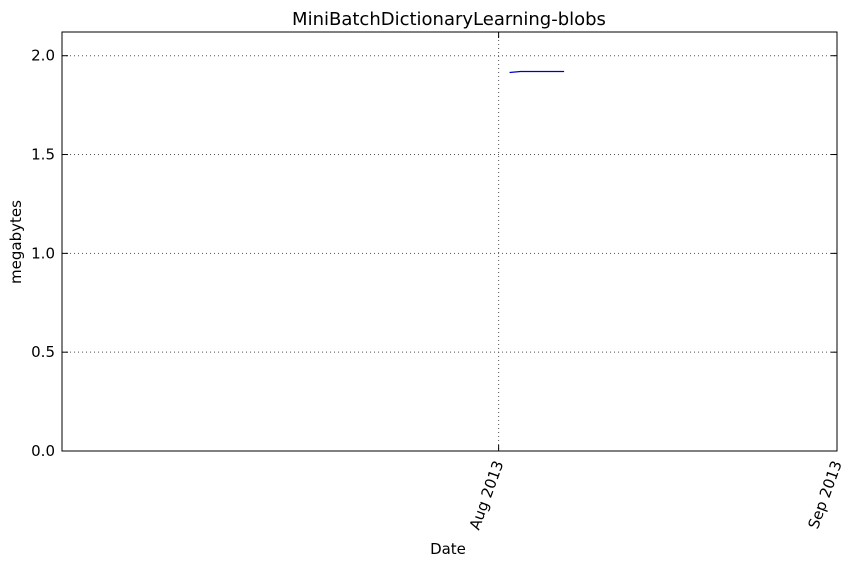  What do you see at coordinates (43, 451) in the screenshot?
I see `y-tick-label: 0.0` at bounding box center [43, 451].